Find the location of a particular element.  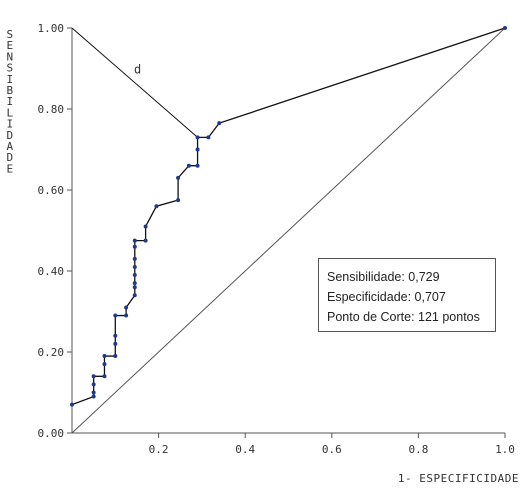

y-ticks: 0.00 0.20 0.40 0.60 0.80 1.00 is located at coordinates (55, 231).